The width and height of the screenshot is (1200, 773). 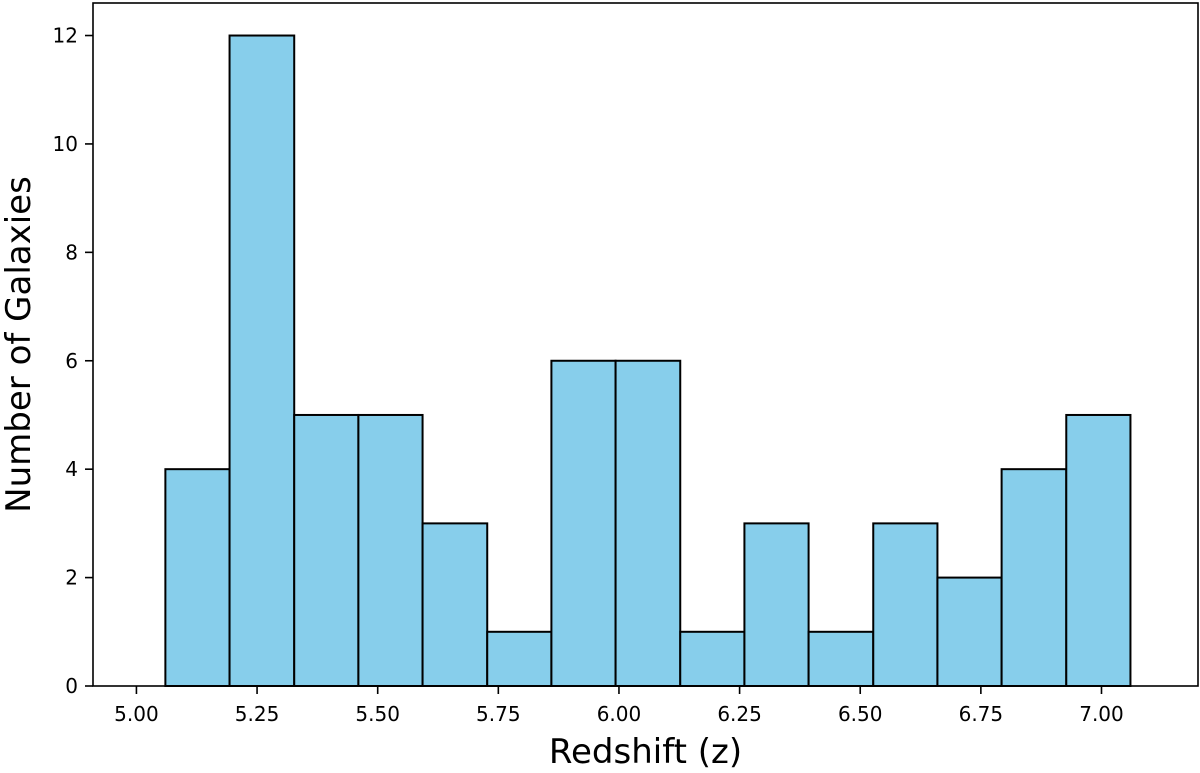 I want to click on y-tick-label: 12, so click(x=65, y=36).